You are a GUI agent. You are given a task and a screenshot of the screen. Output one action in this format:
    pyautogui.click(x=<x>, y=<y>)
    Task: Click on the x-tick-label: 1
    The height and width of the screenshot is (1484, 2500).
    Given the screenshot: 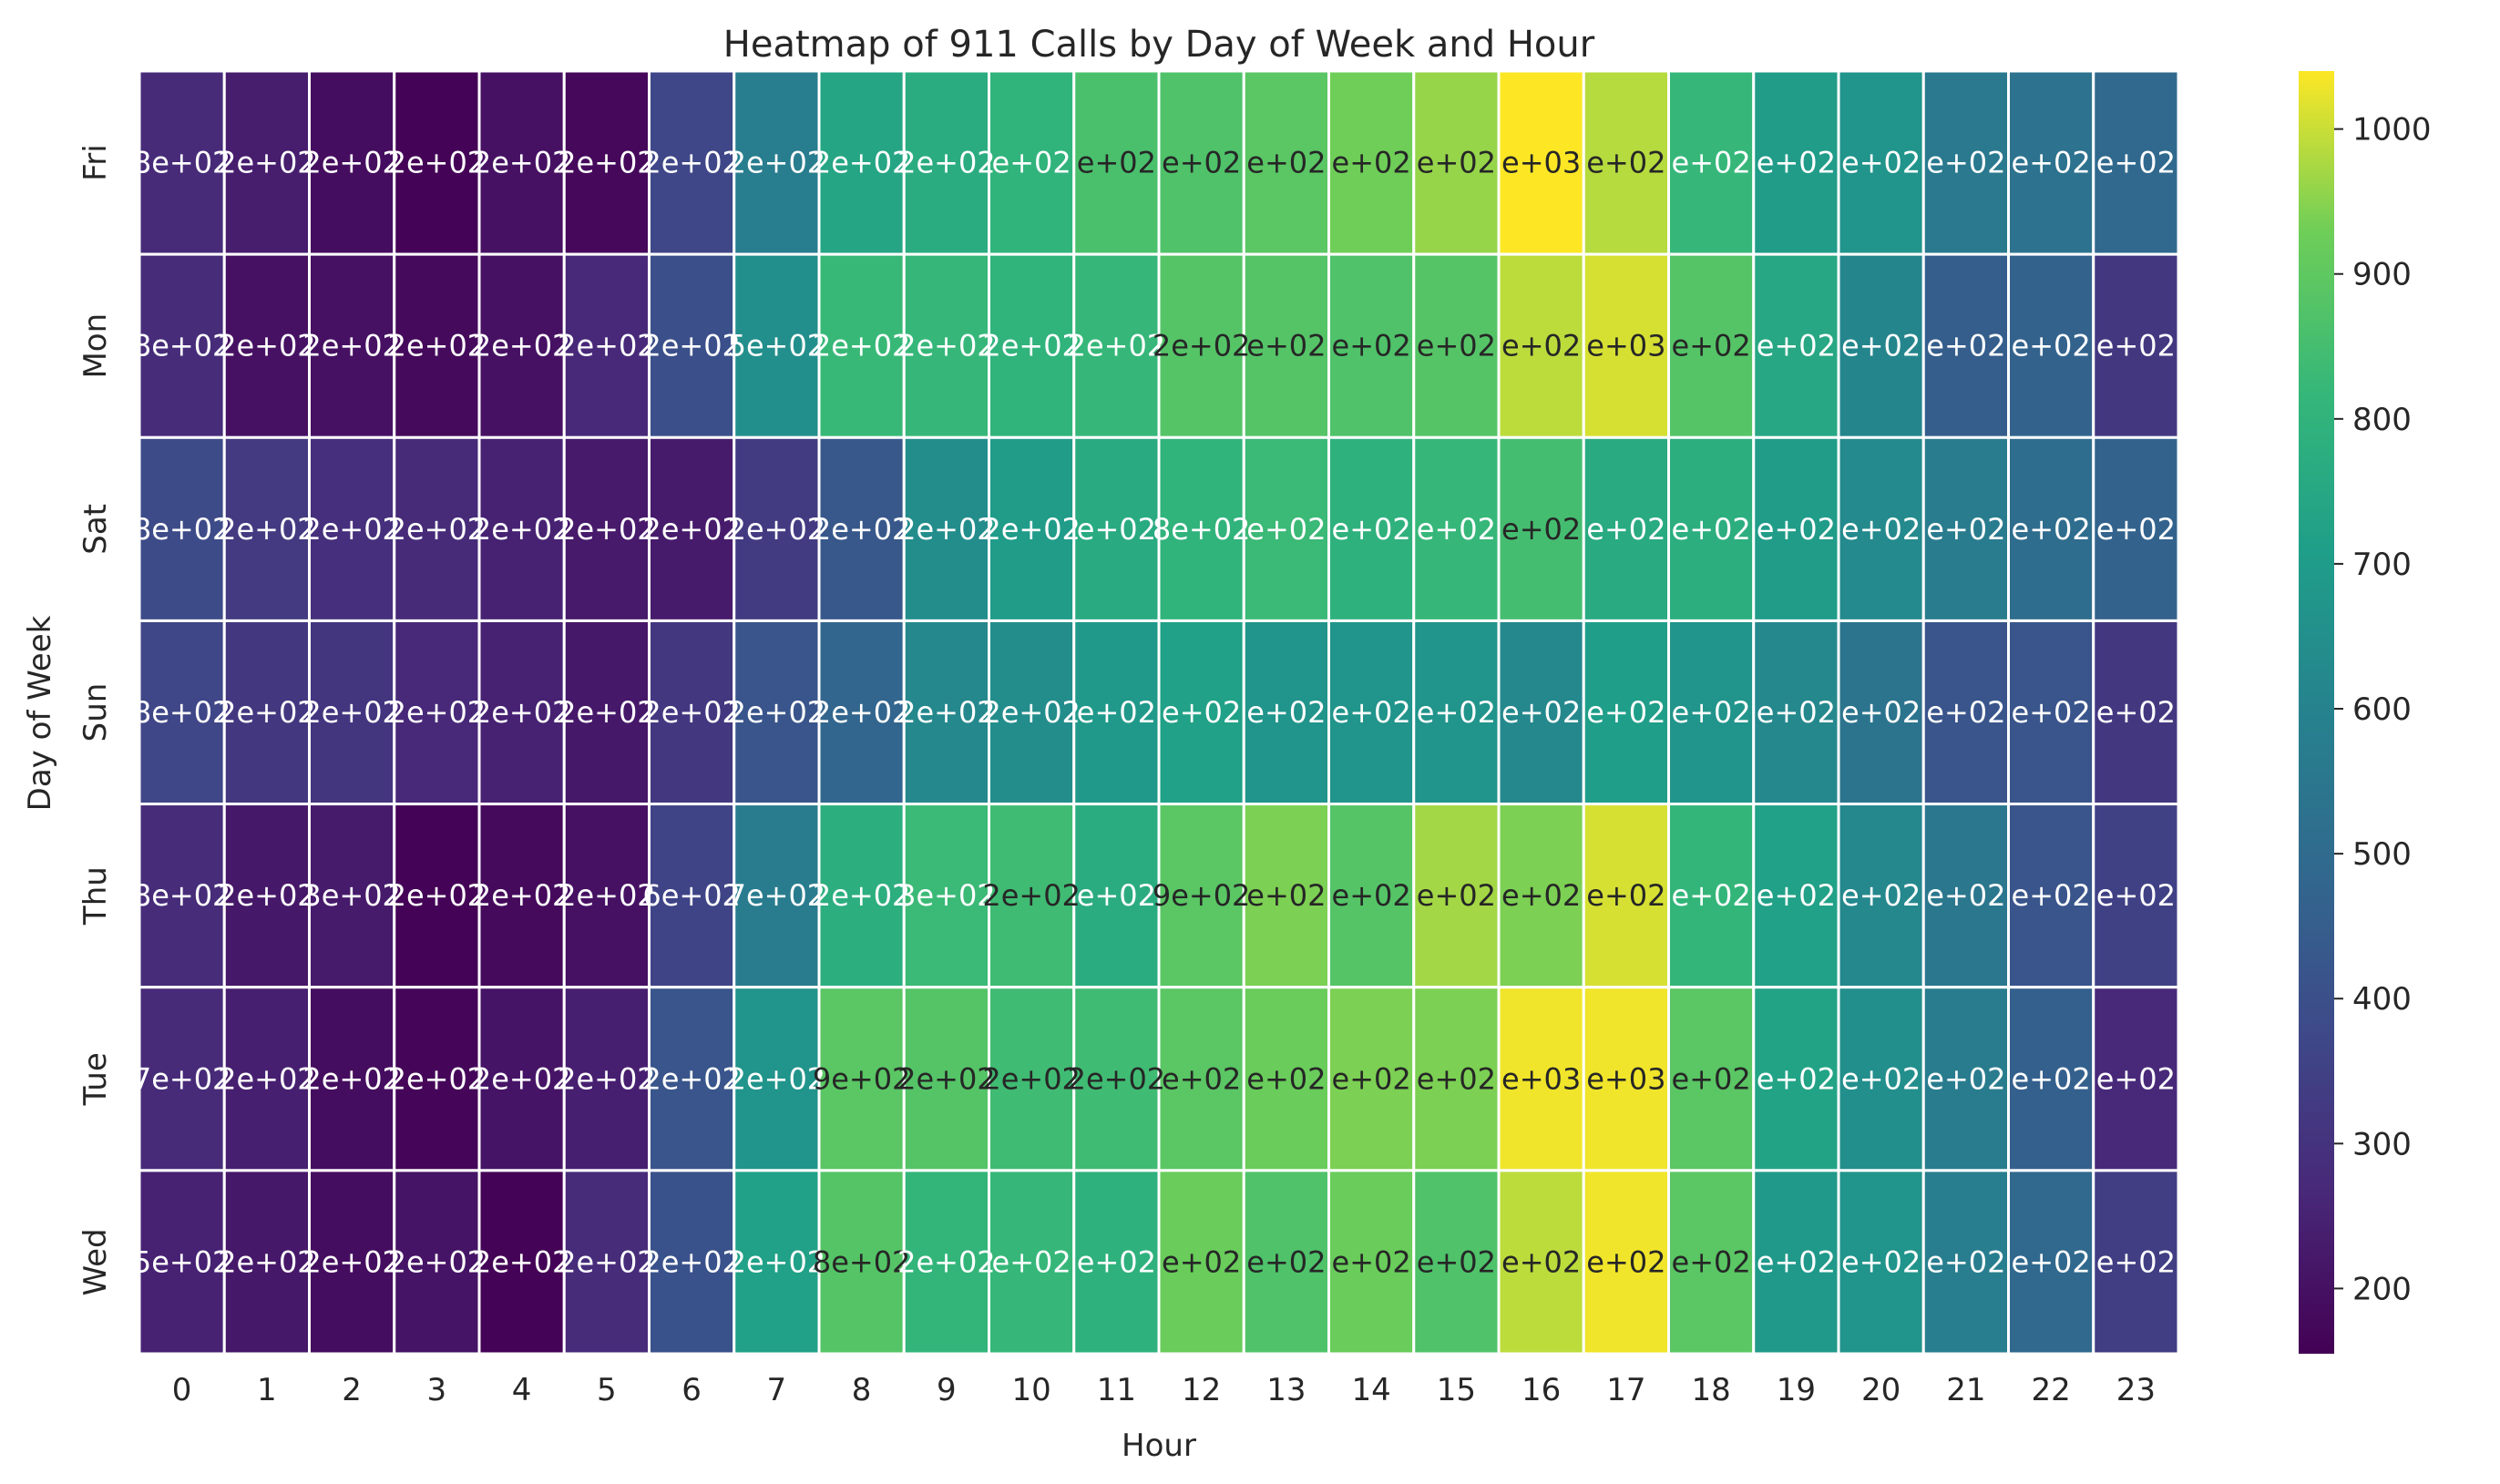 What is the action you would take?
    pyautogui.click(x=267, y=1390)
    